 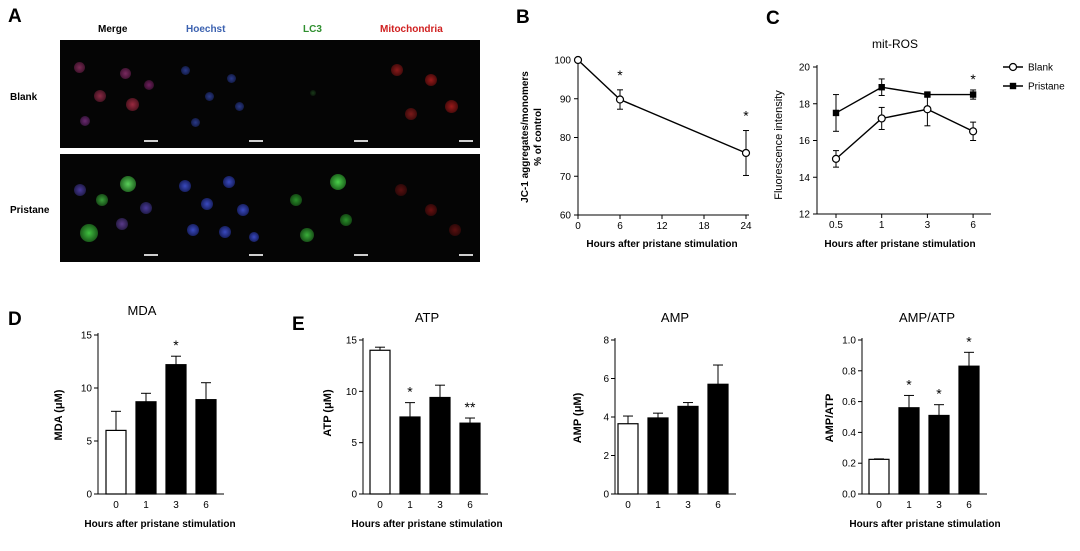 I want to click on d-bar, so click(x=116, y=462).